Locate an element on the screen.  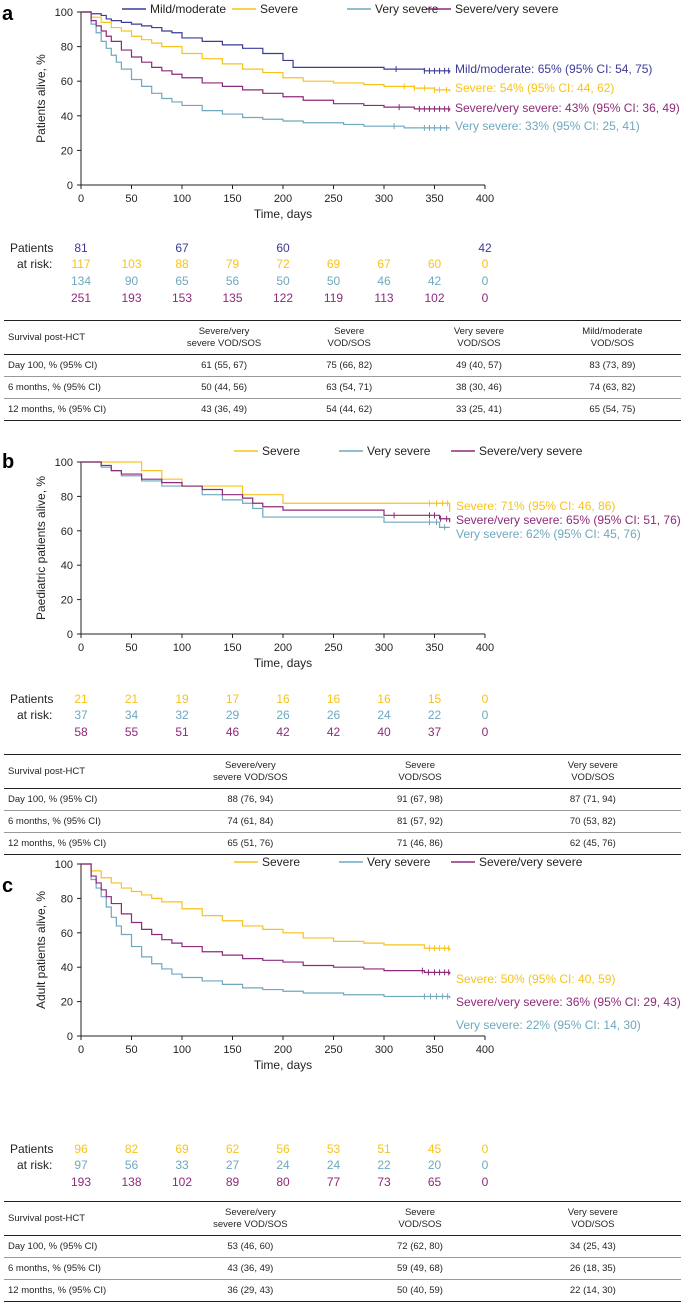
risk-count-vs: 27 is located at coordinates (233, 1165).